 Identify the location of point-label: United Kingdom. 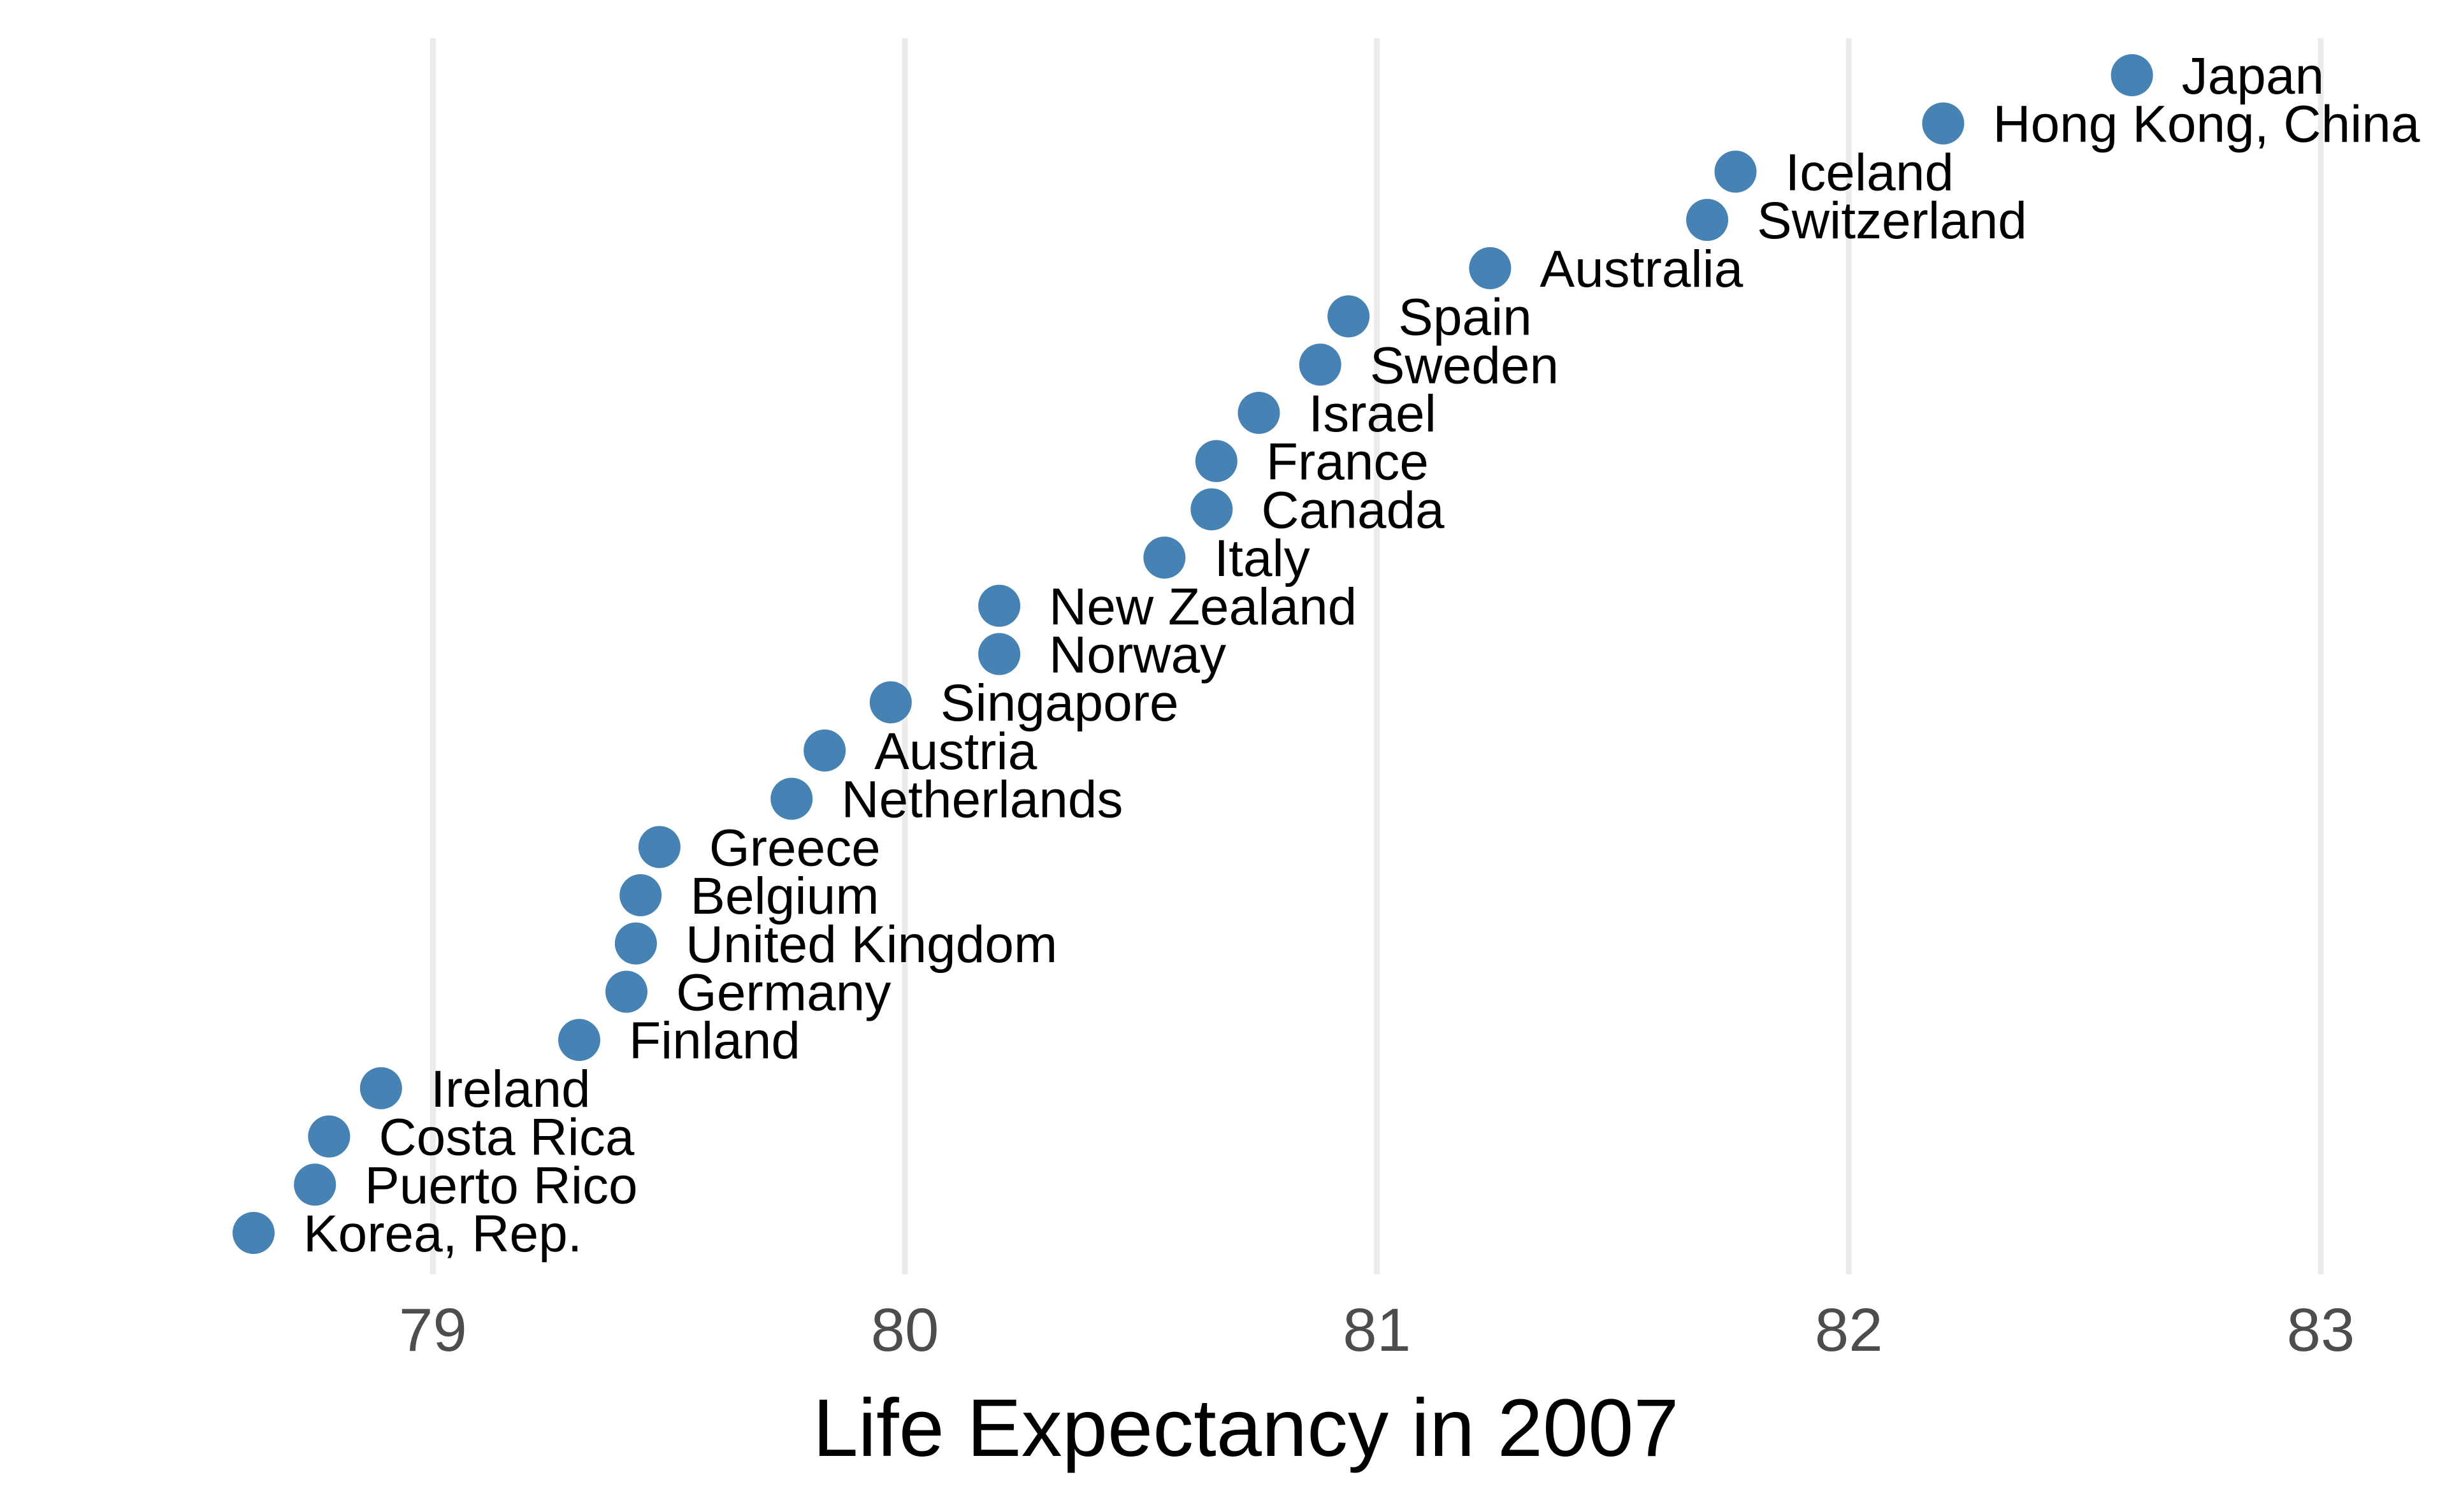
(871, 945).